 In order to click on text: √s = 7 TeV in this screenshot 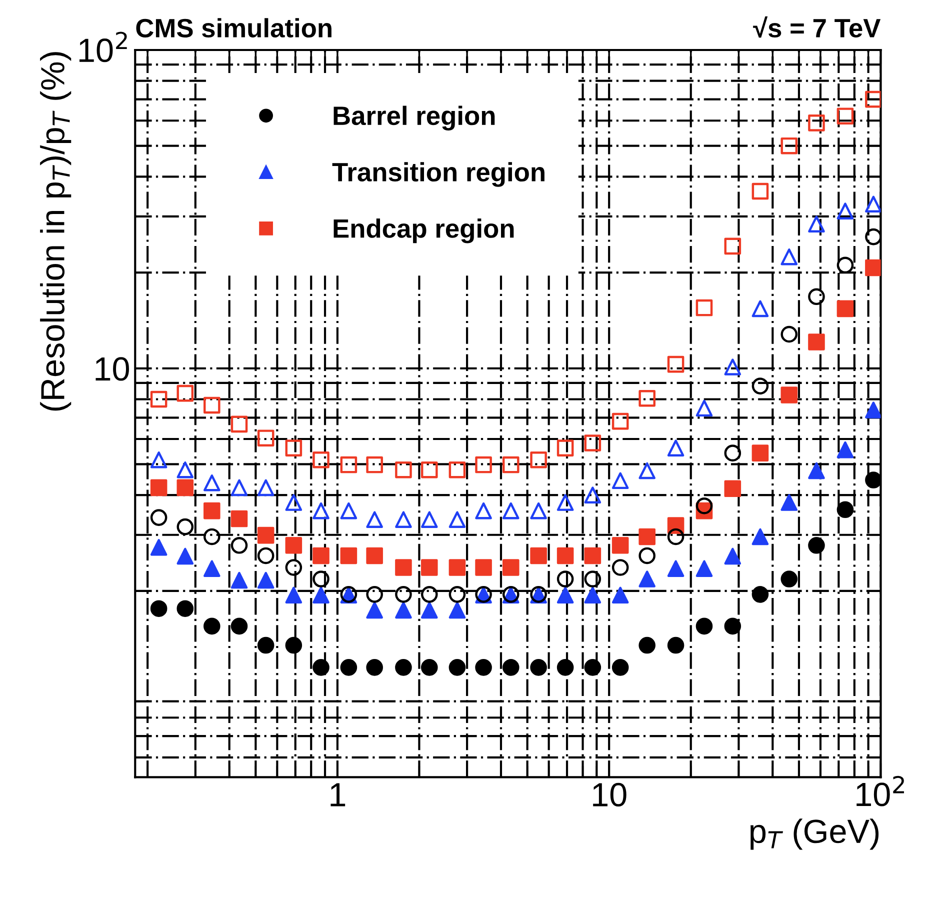, I will do `click(817, 27)`.